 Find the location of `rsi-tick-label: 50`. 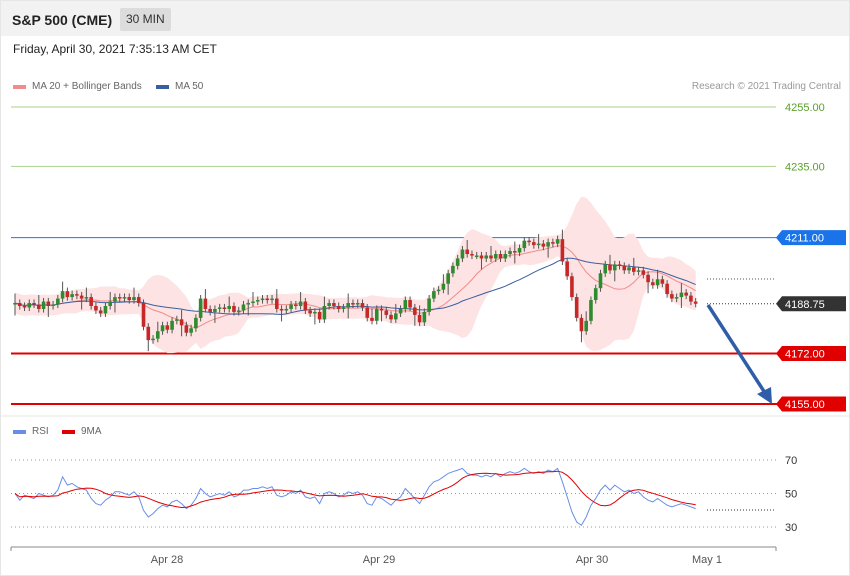

rsi-tick-label: 50 is located at coordinates (791, 495).